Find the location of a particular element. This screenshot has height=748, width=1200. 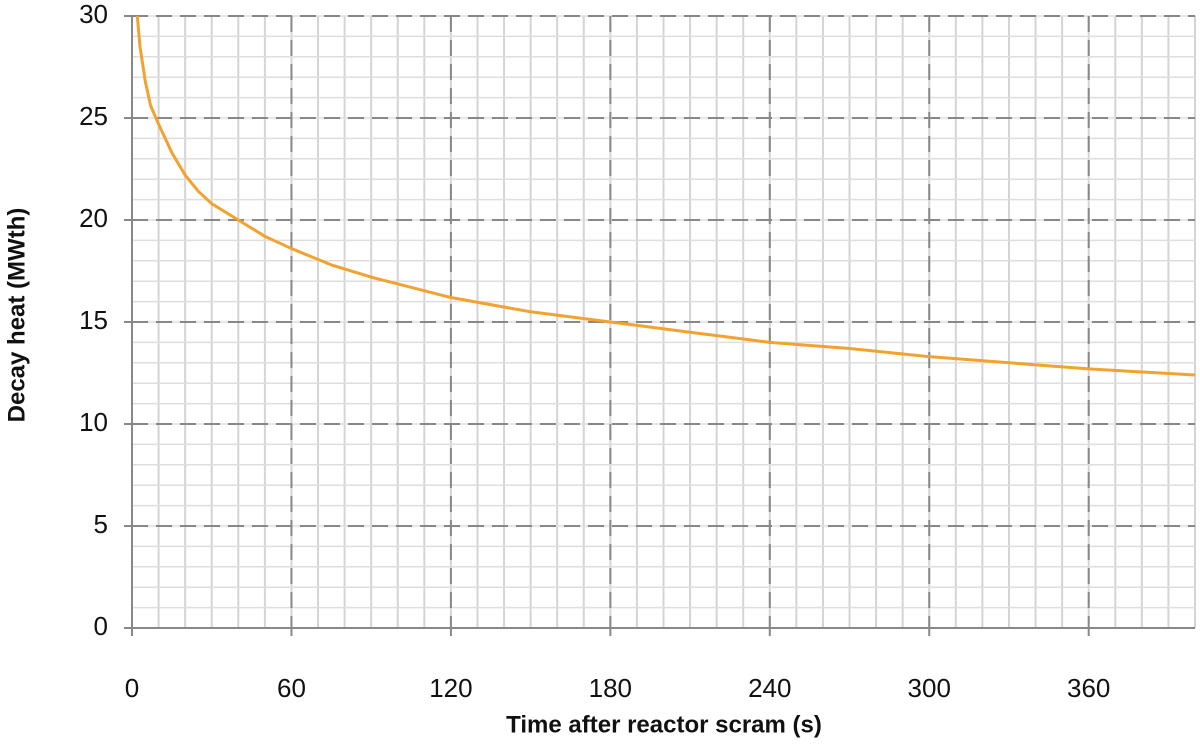

x-tick-label: 60 is located at coordinates (291, 688).